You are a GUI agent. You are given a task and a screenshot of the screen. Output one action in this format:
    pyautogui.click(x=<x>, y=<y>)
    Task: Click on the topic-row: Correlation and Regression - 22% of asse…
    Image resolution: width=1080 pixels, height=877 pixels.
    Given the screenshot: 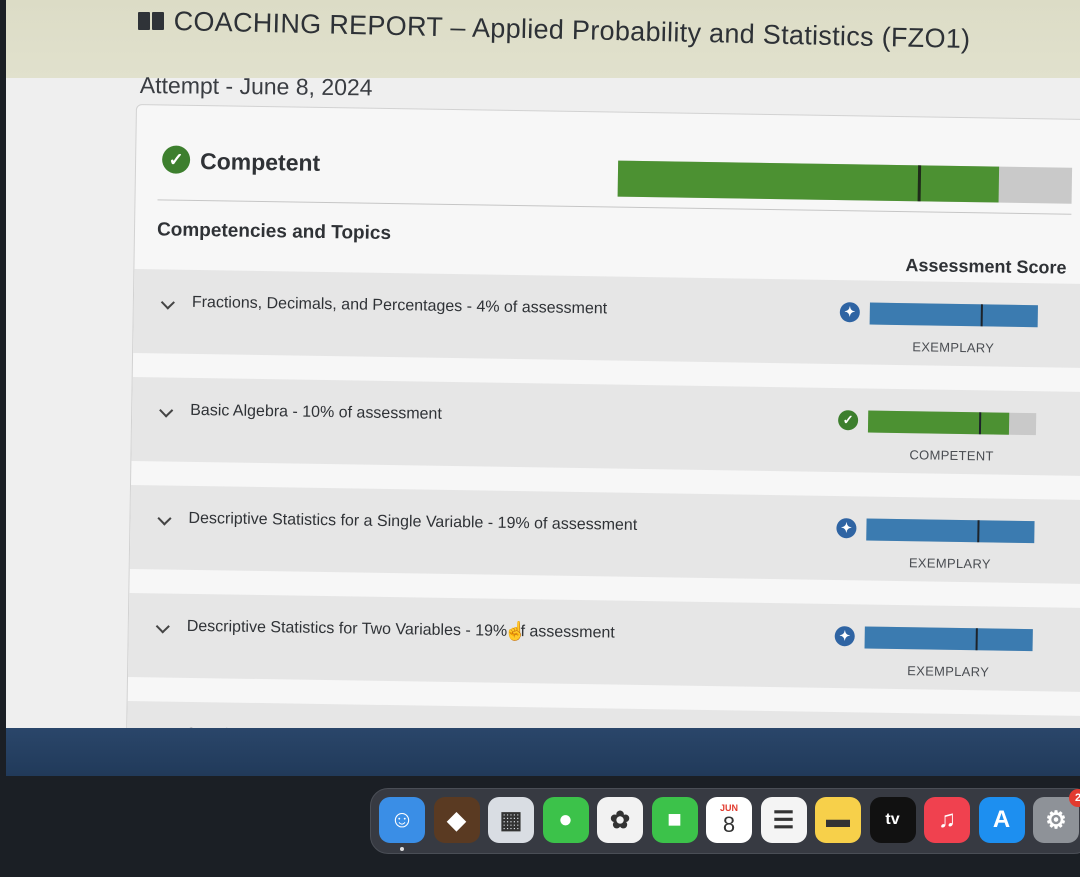 What is the action you would take?
    pyautogui.click(x=603, y=714)
    